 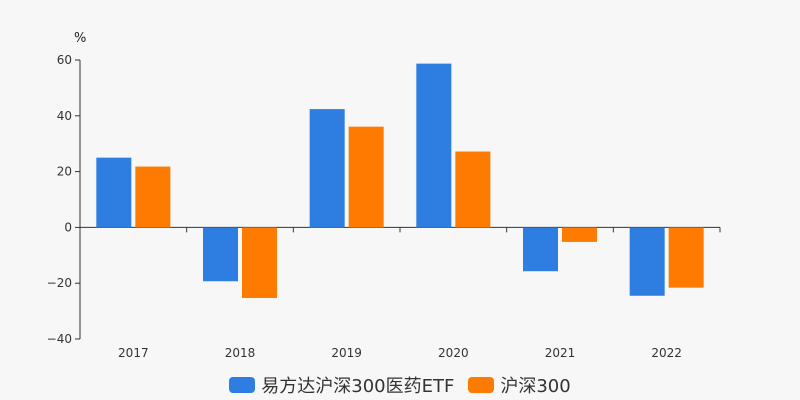 What do you see at coordinates (473, 189) in the screenshot?
I see `bar-series-2-2020` at bounding box center [473, 189].